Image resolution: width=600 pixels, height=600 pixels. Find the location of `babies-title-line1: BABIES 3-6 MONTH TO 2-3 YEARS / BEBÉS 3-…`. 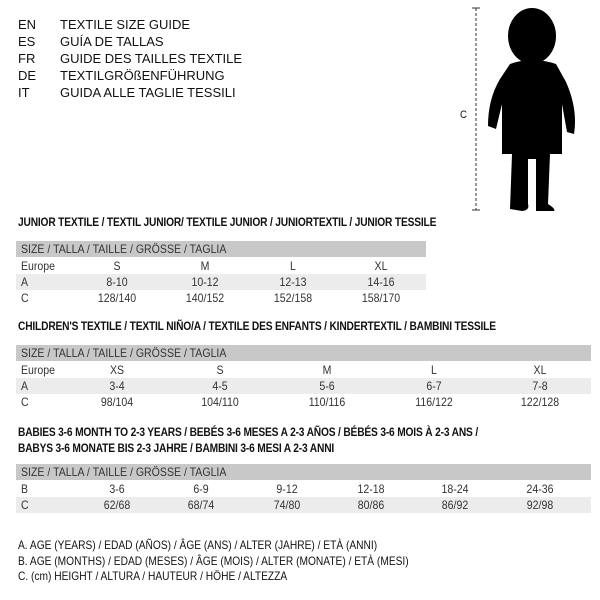

babies-title-line1: BABIES 3-6 MONTH TO 2-3 YEARS / BEBÉS 3-… is located at coordinates (248, 432).